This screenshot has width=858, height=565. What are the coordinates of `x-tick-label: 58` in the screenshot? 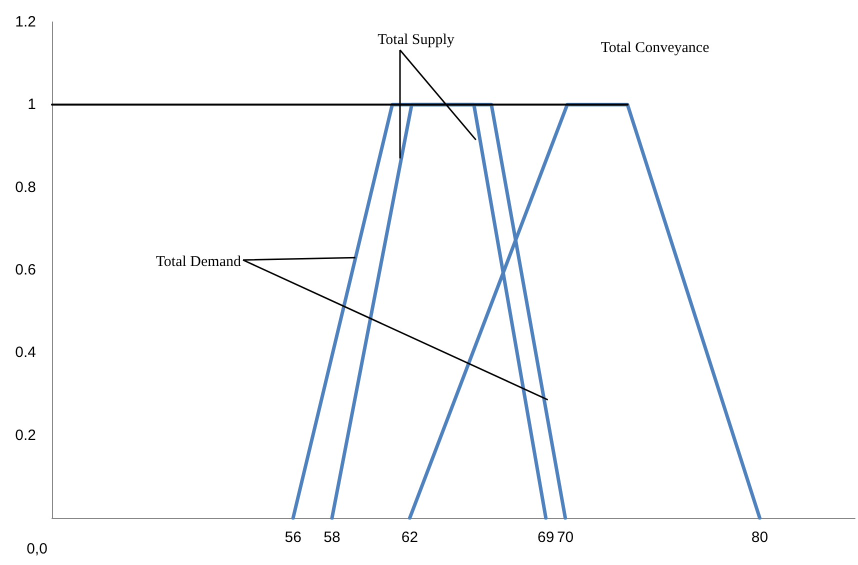 It's located at (332, 537).